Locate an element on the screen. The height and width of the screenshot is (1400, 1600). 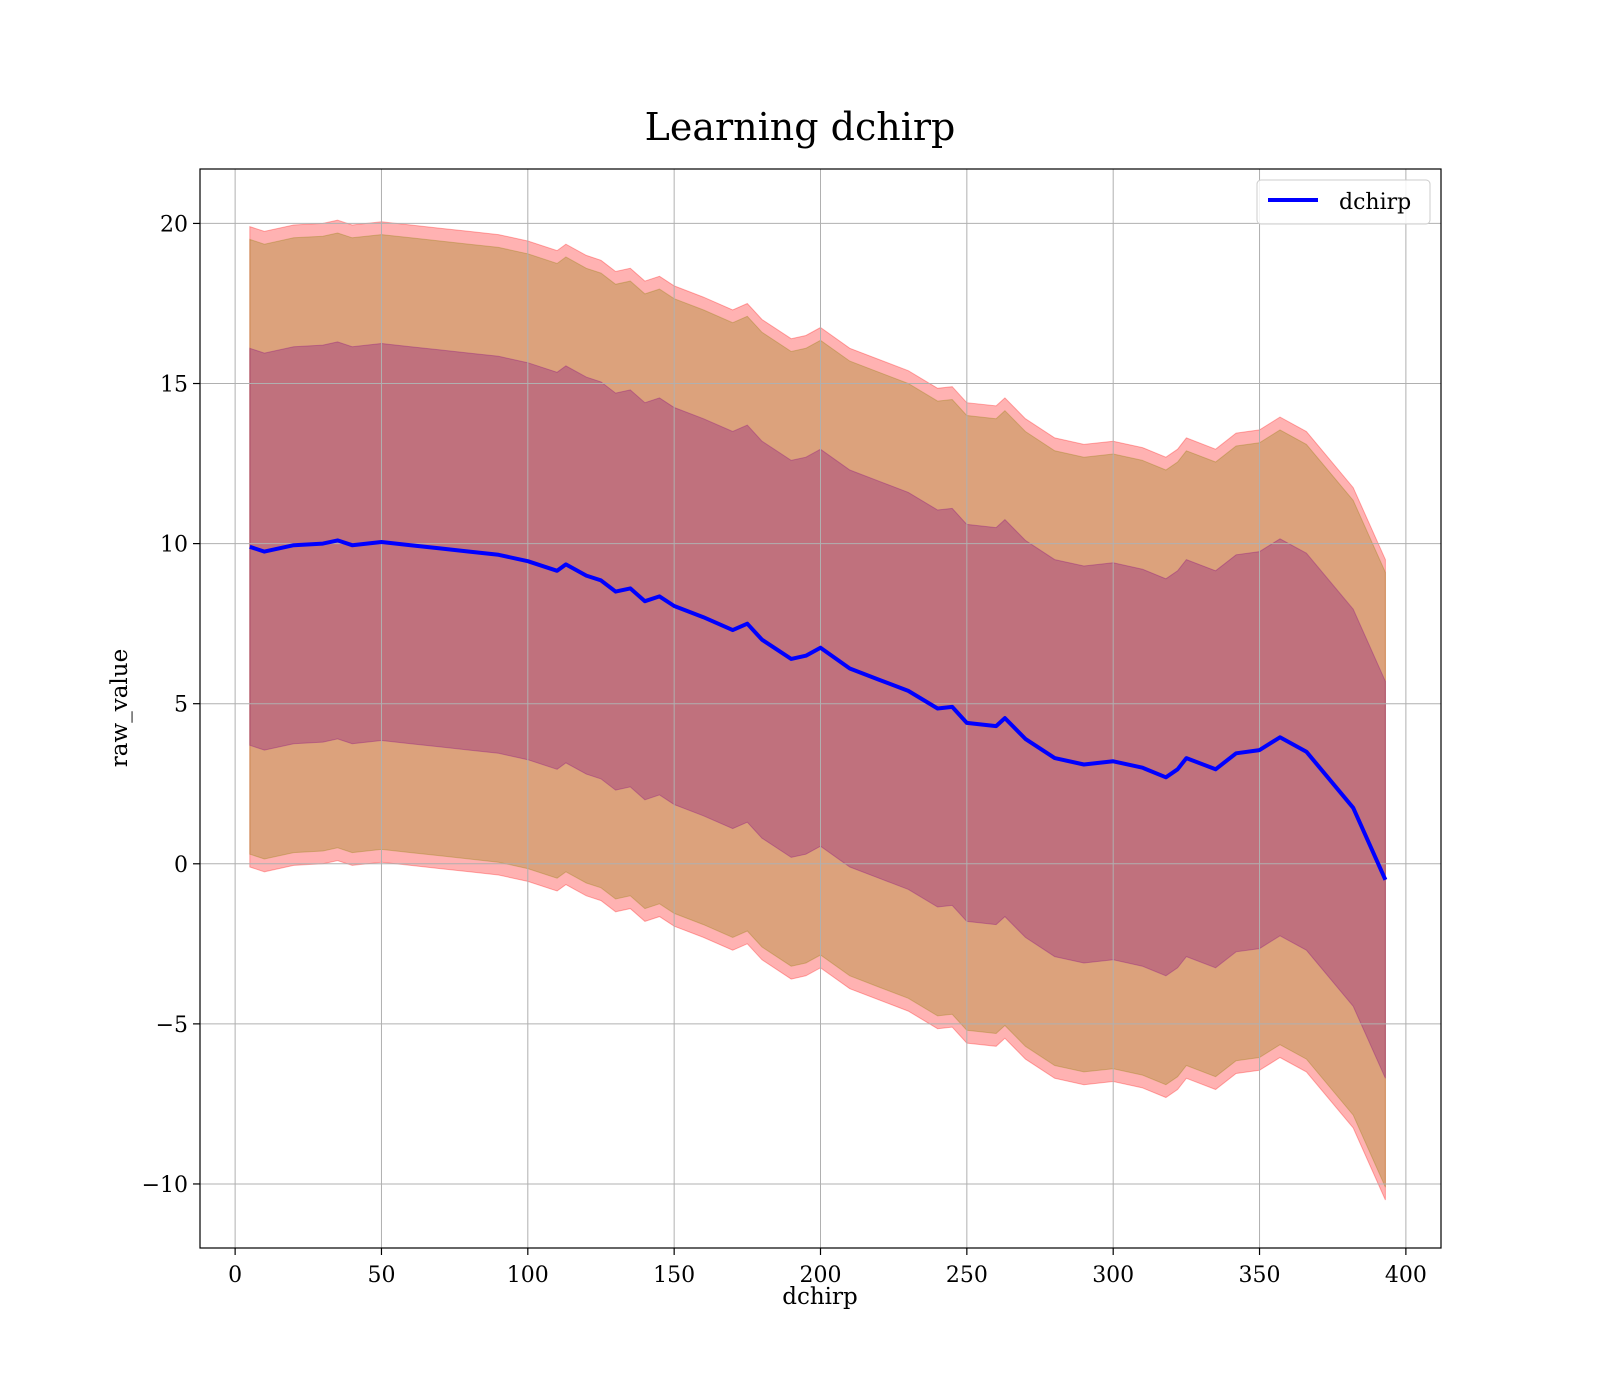
y-axis: −10 −5 0 5 10 15 20 is located at coordinates (171, 705).